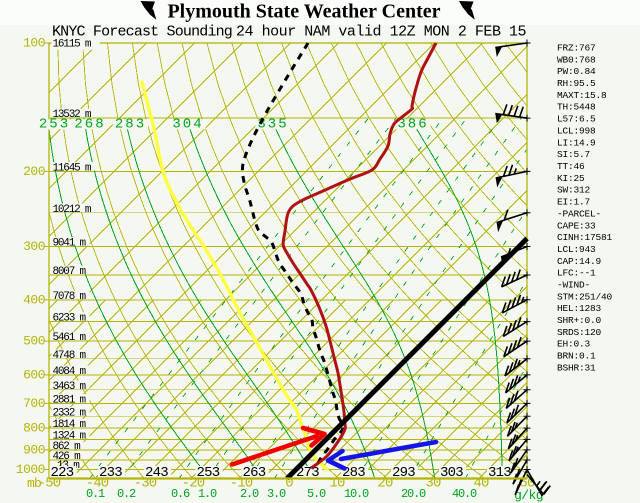 This screenshot has width=640, height=503. What do you see at coordinates (571, 166) in the screenshot?
I see `svg-text: TT:46` at bounding box center [571, 166].